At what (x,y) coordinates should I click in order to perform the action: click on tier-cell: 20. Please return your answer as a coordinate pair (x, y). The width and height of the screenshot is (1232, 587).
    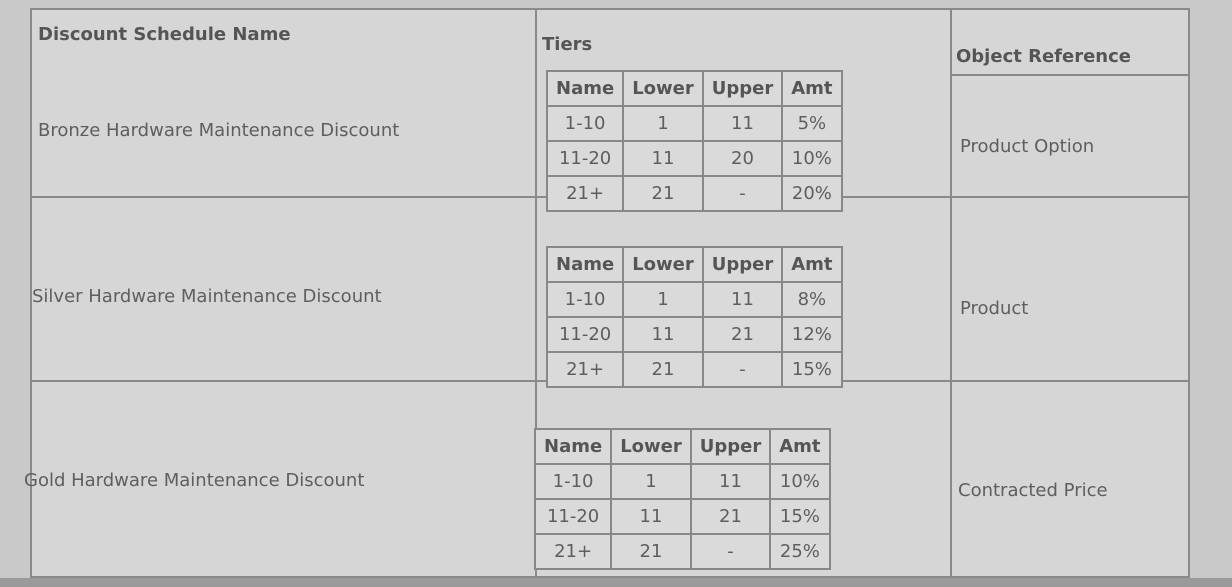
    Looking at the image, I should click on (742, 158).